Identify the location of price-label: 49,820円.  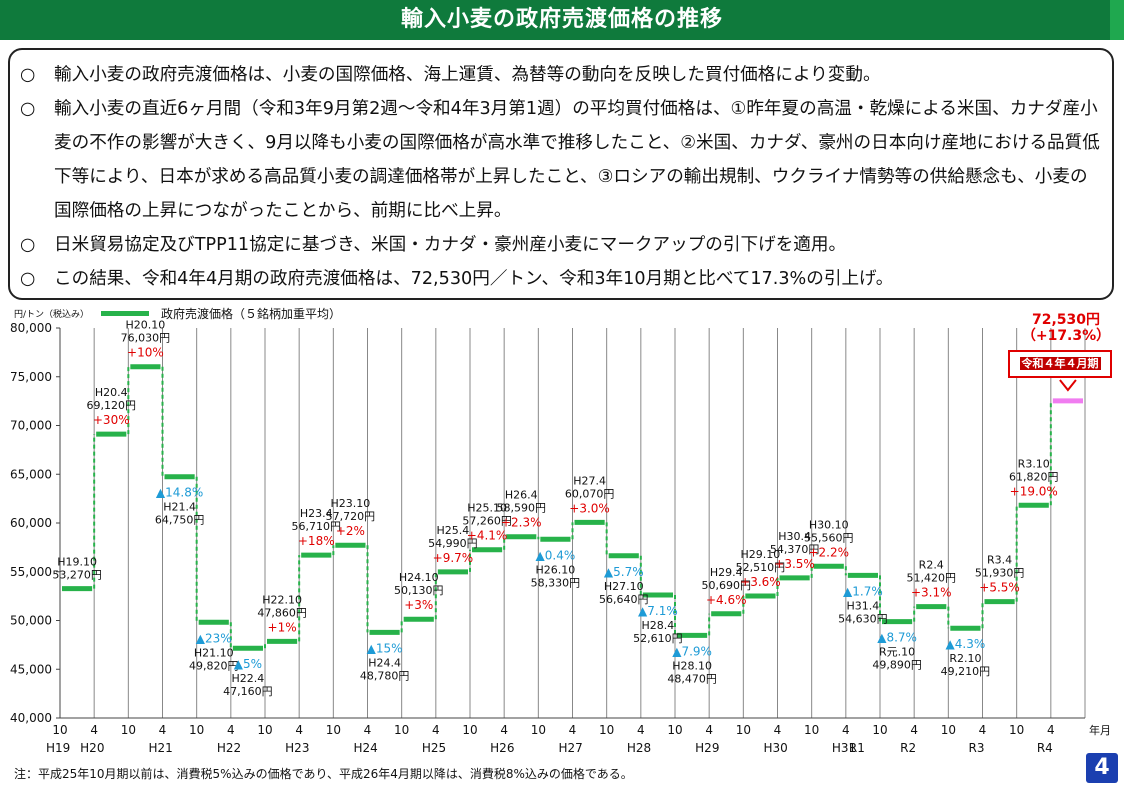
(214, 665).